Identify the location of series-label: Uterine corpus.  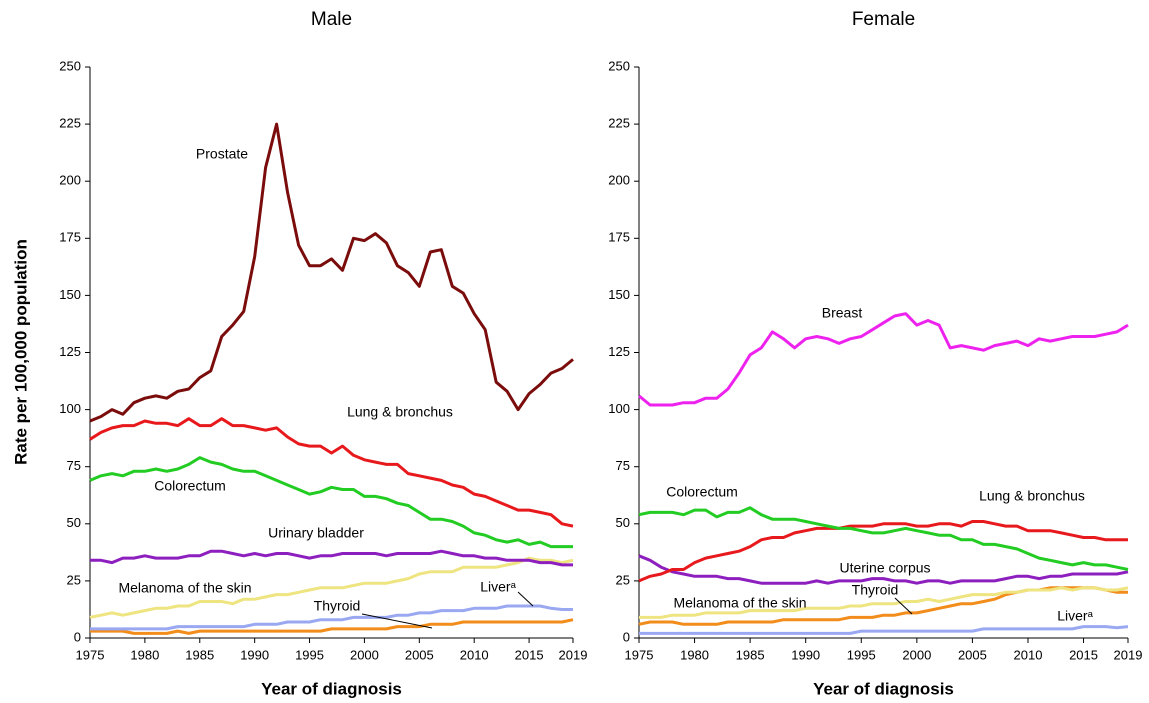
(884, 568).